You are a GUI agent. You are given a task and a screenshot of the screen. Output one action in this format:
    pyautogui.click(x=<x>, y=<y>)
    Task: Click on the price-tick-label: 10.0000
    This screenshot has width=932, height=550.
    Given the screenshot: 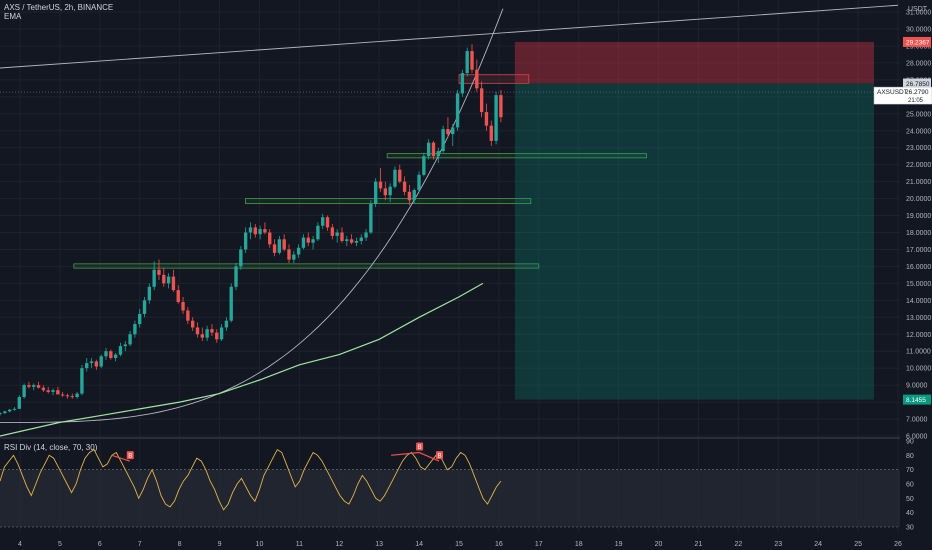 What is the action you would take?
    pyautogui.click(x=918, y=369)
    